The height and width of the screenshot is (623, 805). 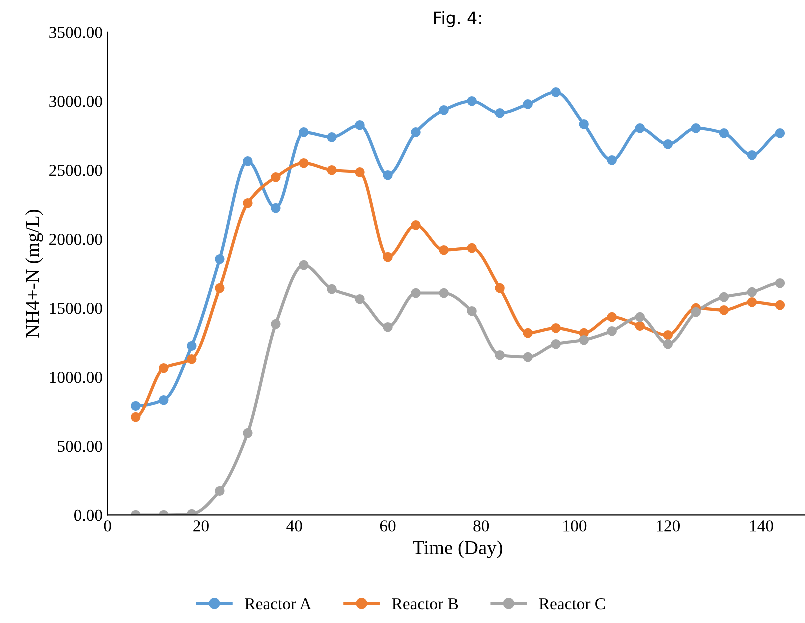 What do you see at coordinates (575, 526) in the screenshot?
I see `x-tick-label: 100` at bounding box center [575, 526].